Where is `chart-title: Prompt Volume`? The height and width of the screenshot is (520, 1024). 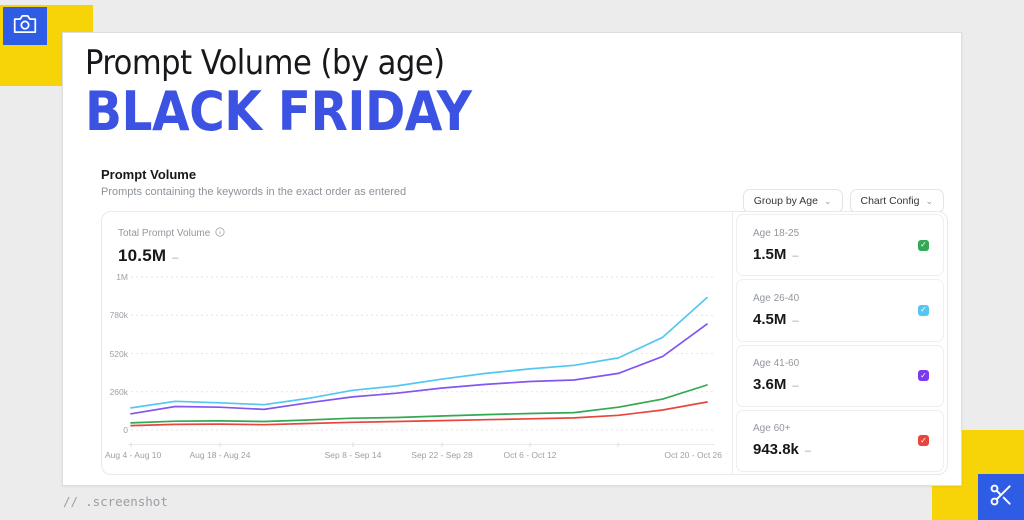
chart-title: Prompt Volume is located at coordinates (149, 174).